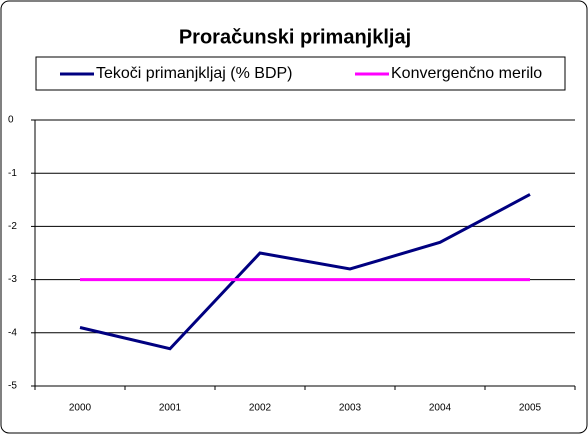  What do you see at coordinates (350, 408) in the screenshot?
I see `x-tick-label: 2003` at bounding box center [350, 408].